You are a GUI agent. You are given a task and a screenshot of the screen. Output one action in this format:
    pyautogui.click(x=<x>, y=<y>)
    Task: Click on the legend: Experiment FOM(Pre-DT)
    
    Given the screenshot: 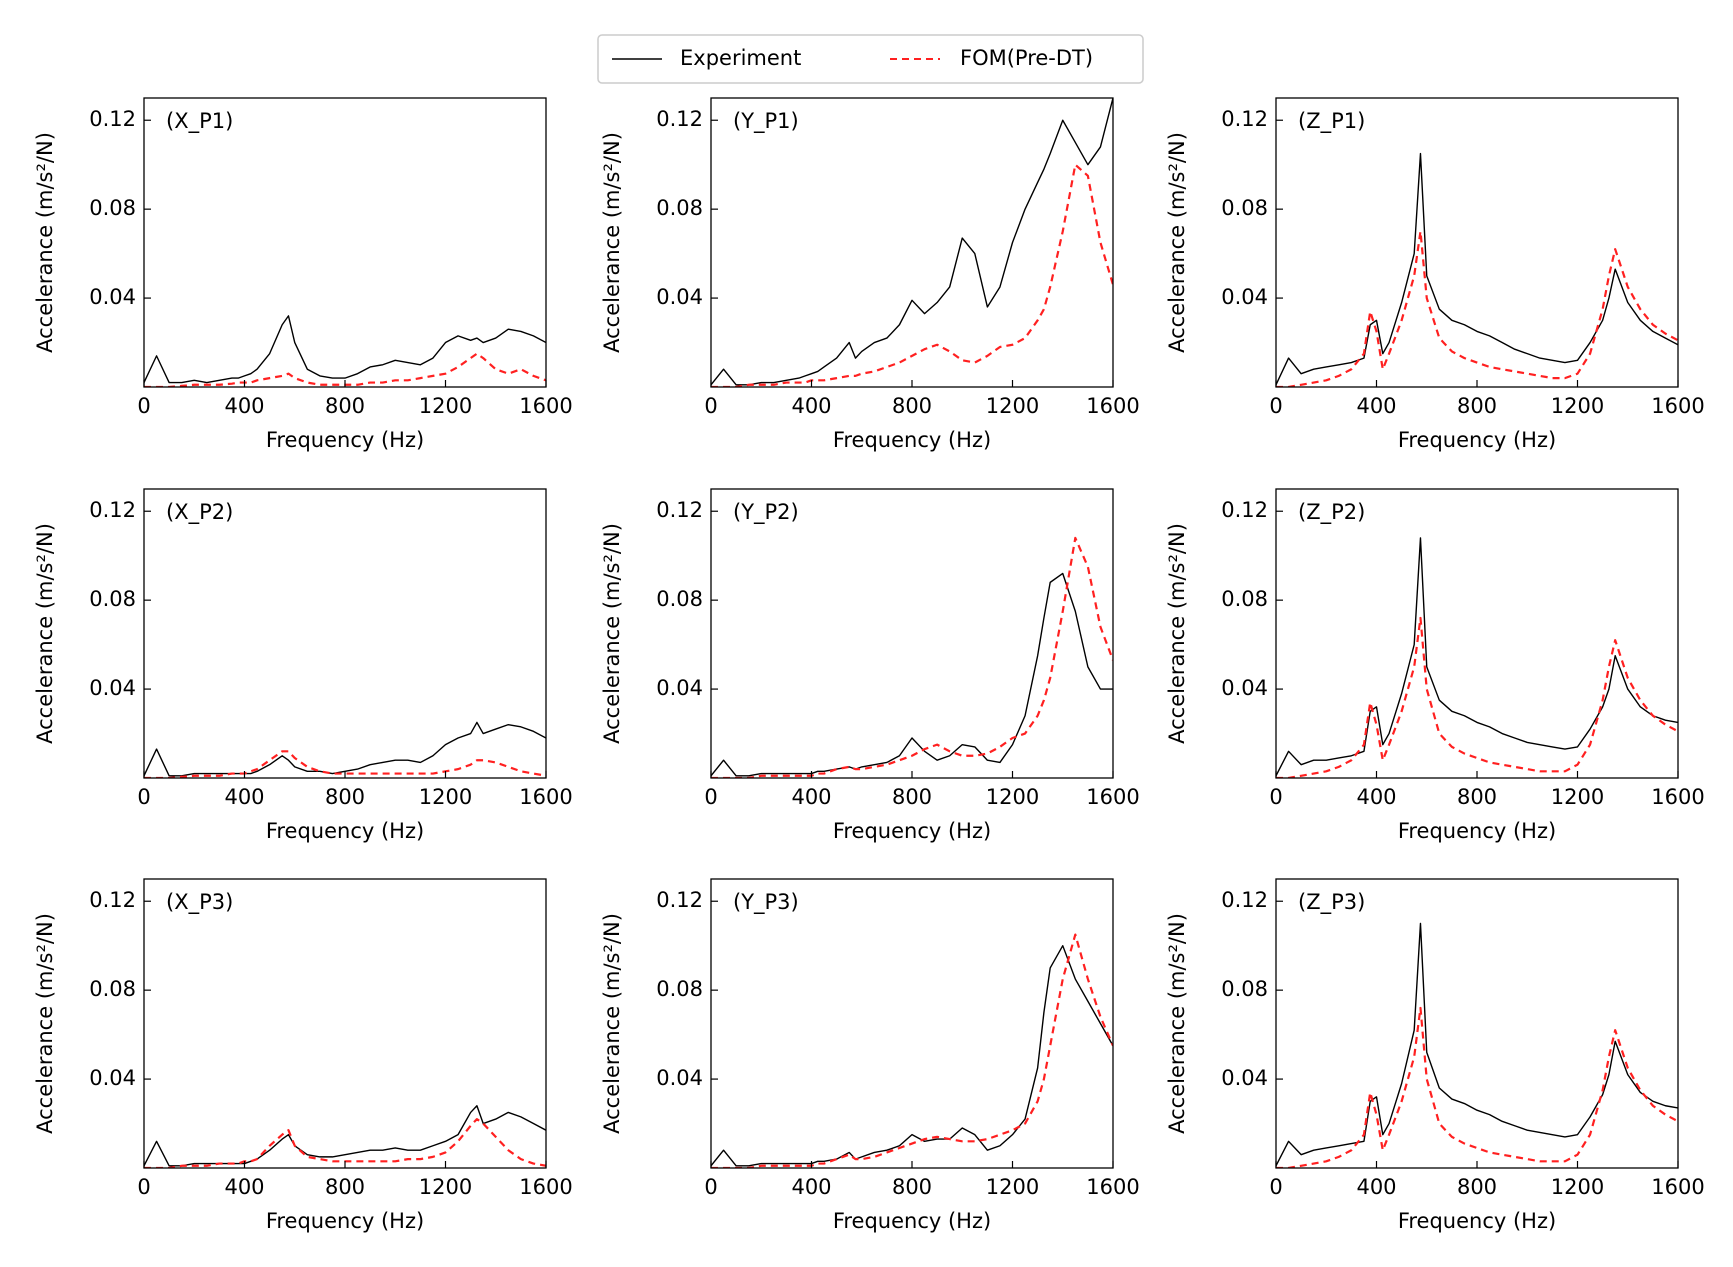 What is the action you would take?
    pyautogui.click(x=870, y=59)
    